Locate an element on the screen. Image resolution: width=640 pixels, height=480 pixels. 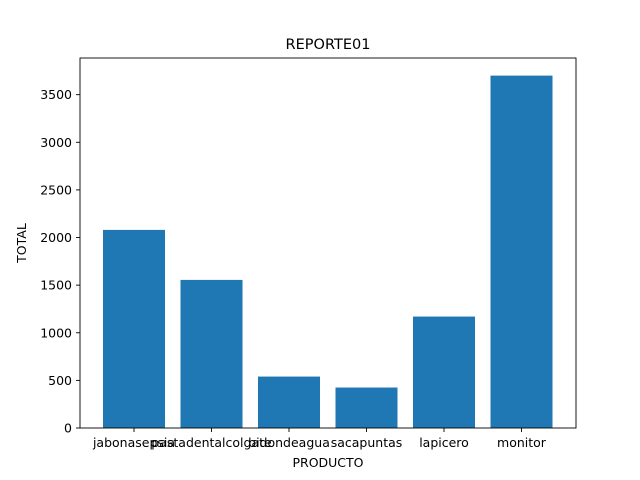
y-tick-label: 1500 is located at coordinates (56, 285).